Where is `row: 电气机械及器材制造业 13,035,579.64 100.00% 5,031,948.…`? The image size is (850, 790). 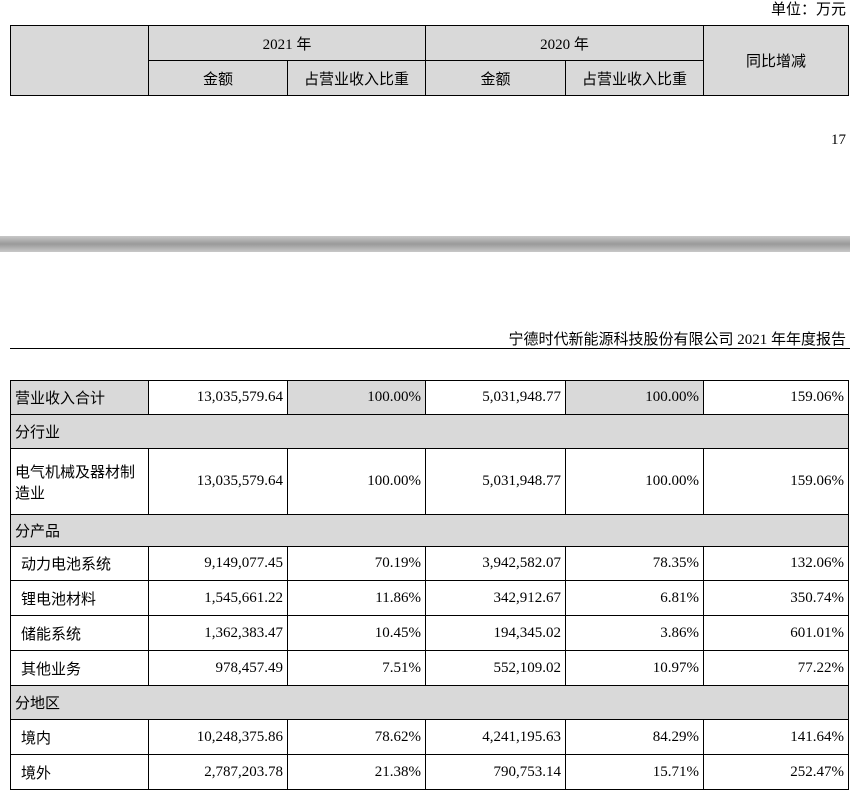 row: 电气机械及器材制造业 13,035,579.64 100.00% 5,031,948.… is located at coordinates (429, 481).